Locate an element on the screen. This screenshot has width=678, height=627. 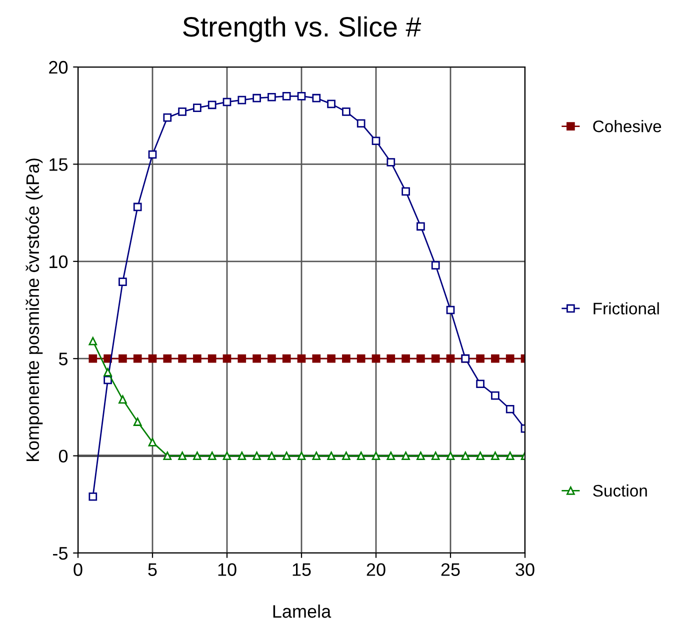
x-tick-label: 0 is located at coordinates (78, 569).